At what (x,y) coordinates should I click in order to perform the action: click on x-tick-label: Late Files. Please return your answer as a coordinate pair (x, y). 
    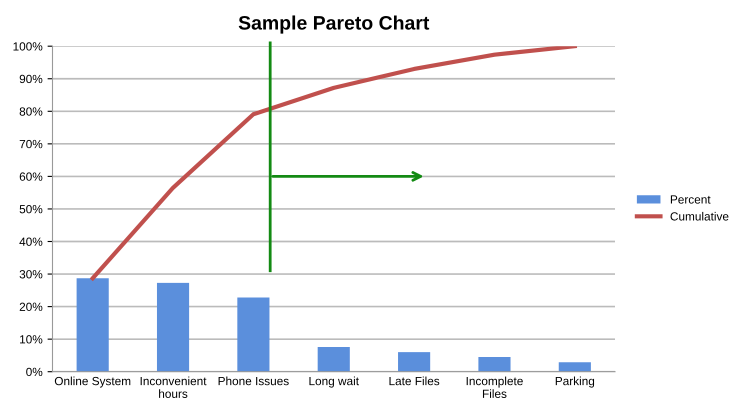
    Looking at the image, I should click on (414, 381).